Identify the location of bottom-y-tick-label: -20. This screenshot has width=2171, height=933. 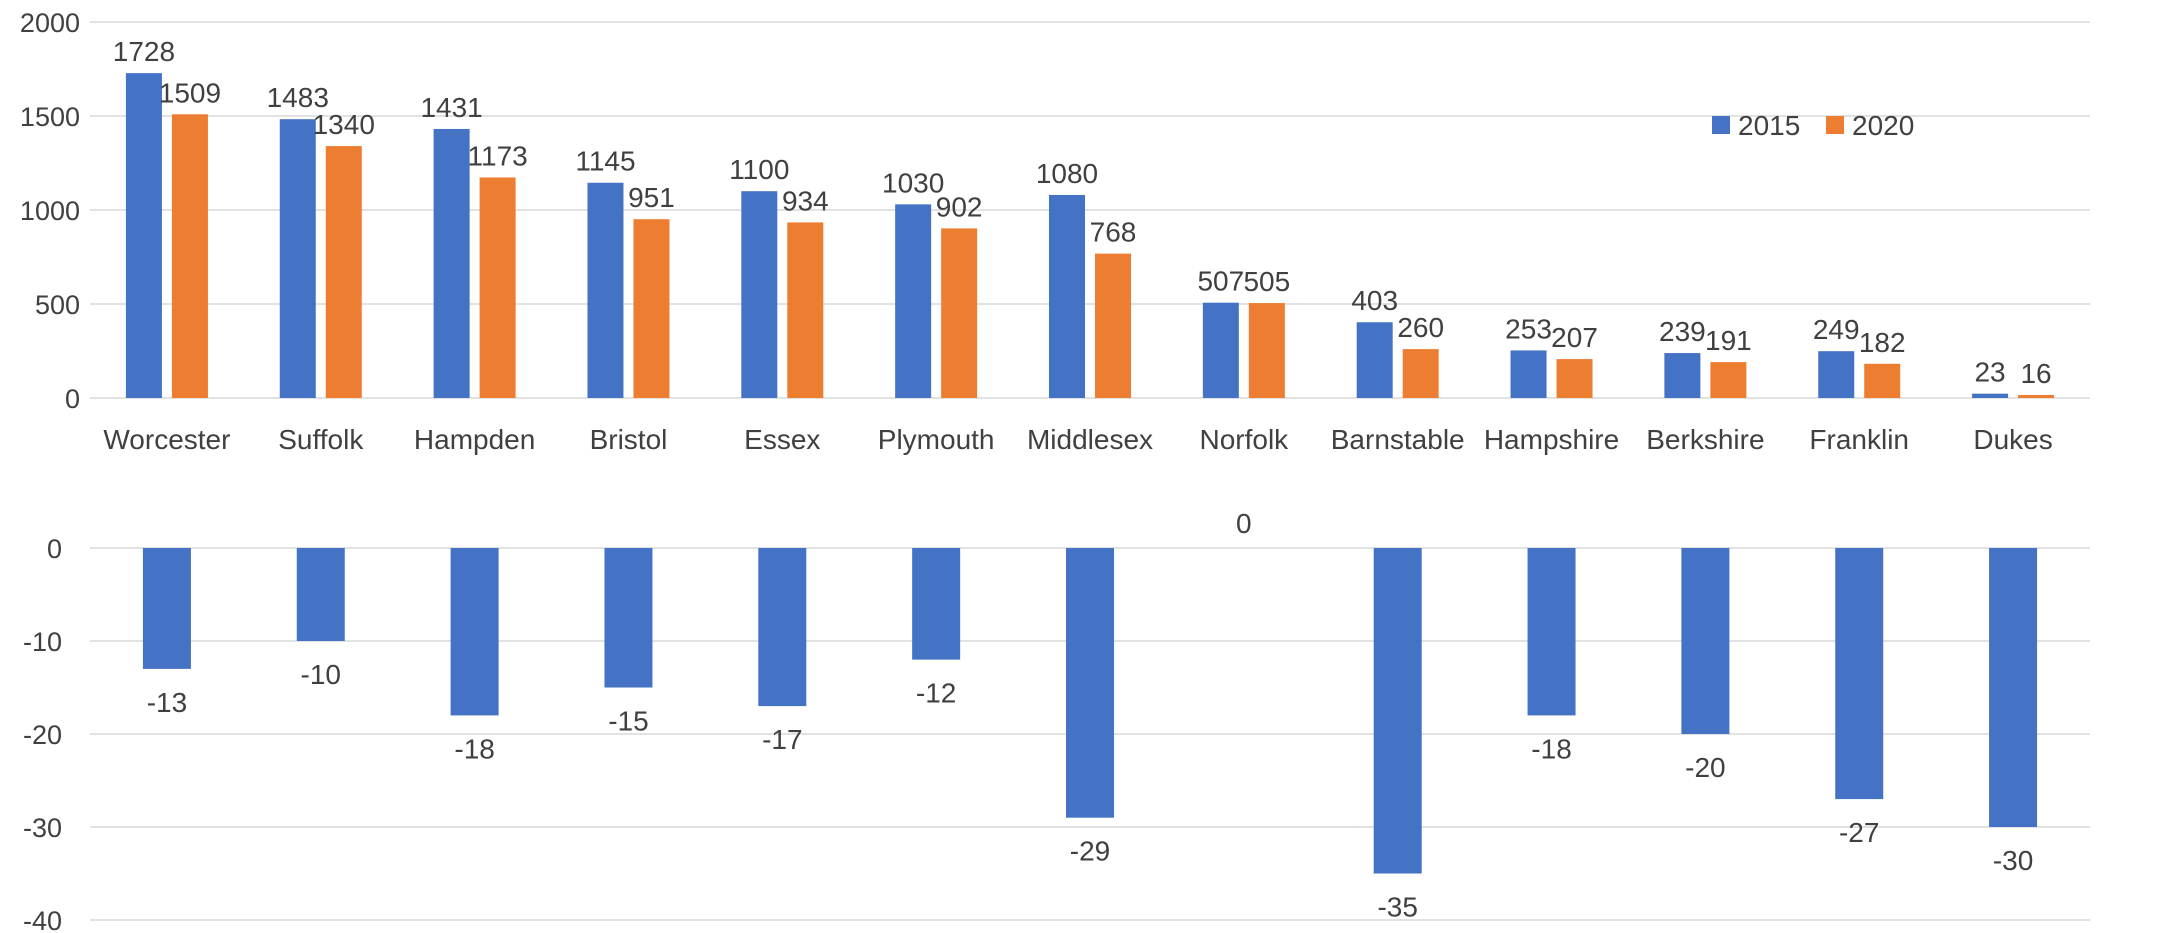
(42, 735).